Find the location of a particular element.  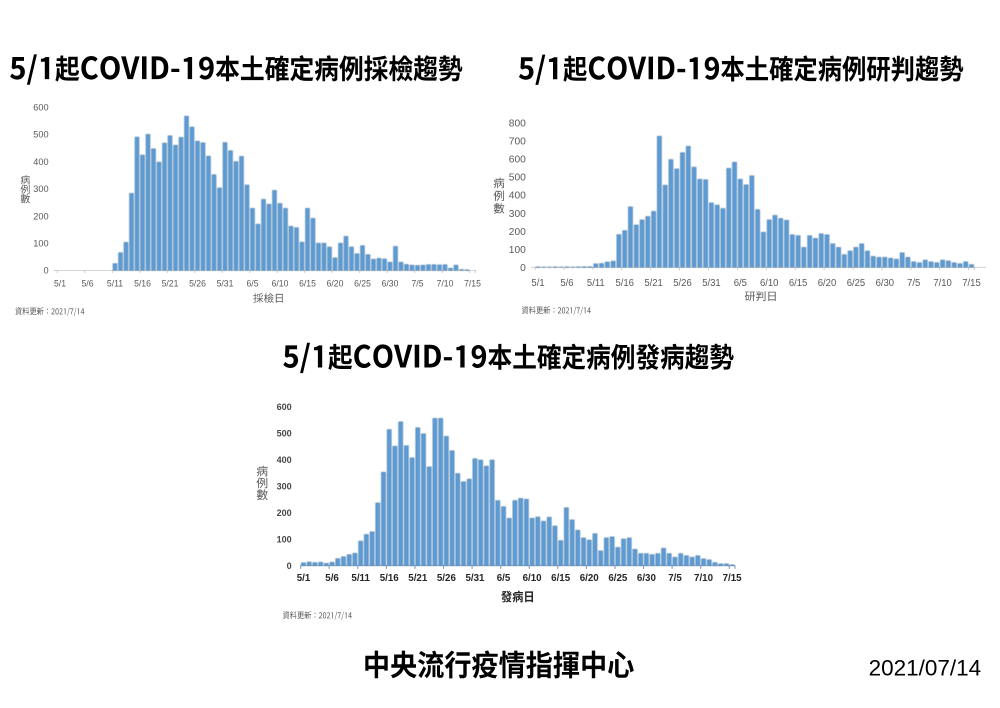

svg-text: 2021/07/14 is located at coordinates (925, 668).